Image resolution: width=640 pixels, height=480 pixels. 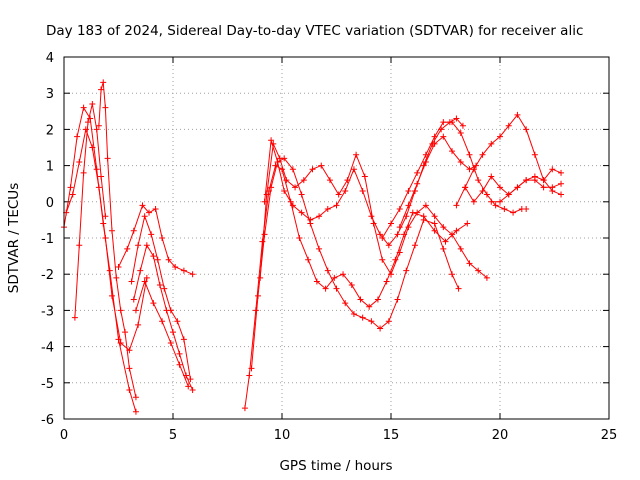 What do you see at coordinates (64, 435) in the screenshot?
I see `x-tick-label: 0` at bounding box center [64, 435].